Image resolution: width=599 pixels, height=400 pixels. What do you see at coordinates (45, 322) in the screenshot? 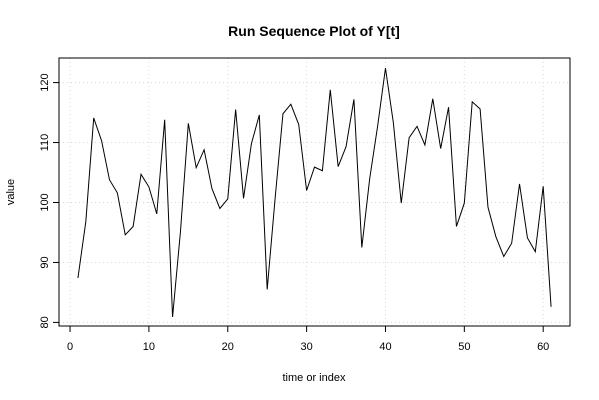
I see `y-tick-label: 80` at bounding box center [45, 322].